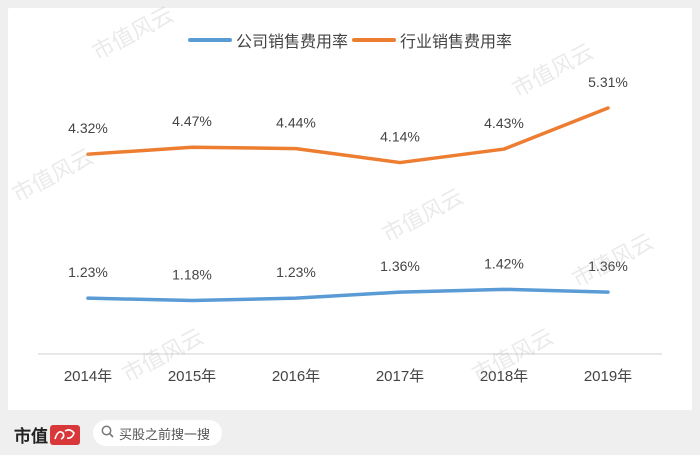 Image resolution: width=700 pixels, height=455 pixels. I want to click on legend-label-company: 公司销售费用率, so click(291, 42).